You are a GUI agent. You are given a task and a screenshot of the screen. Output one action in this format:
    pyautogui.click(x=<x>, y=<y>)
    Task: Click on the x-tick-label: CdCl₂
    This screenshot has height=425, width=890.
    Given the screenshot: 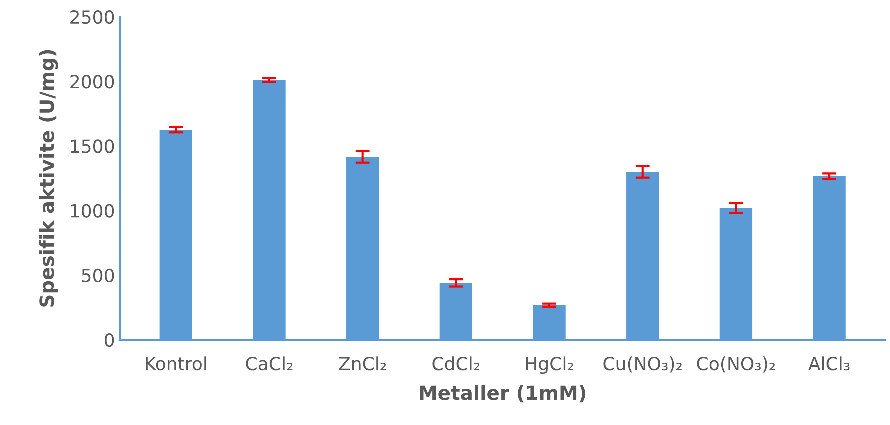 What is the action you would take?
    pyautogui.click(x=456, y=363)
    